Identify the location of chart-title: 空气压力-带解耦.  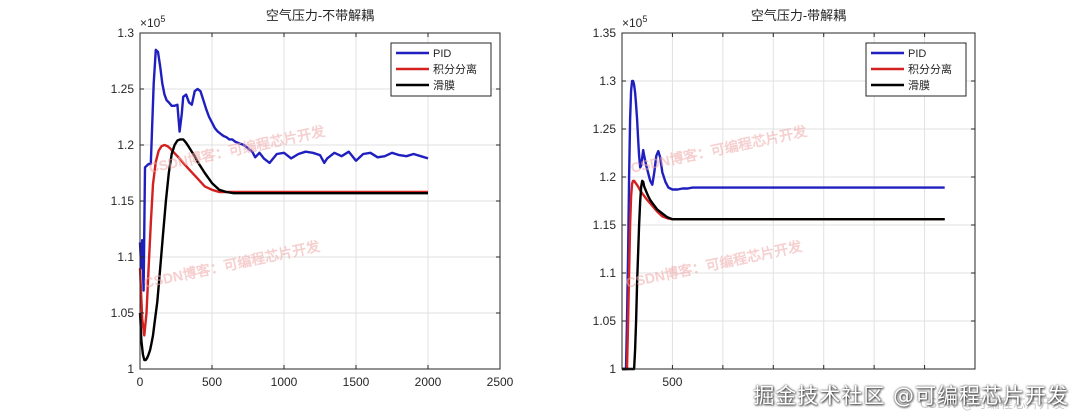
(798, 15).